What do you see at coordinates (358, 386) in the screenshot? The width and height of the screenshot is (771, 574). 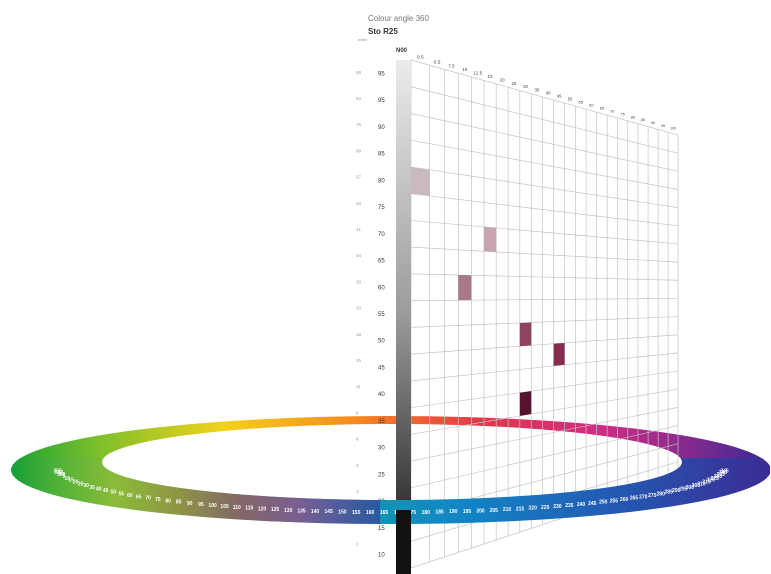 I see `lrv-label: 11` at bounding box center [358, 386].